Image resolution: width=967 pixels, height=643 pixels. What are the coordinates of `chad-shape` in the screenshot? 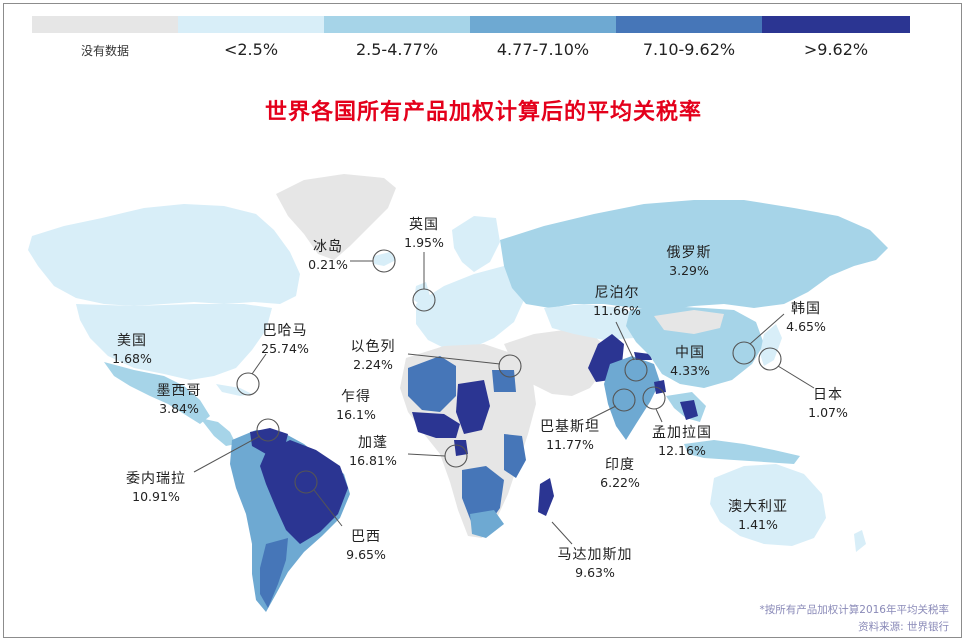 It's located at (473, 407).